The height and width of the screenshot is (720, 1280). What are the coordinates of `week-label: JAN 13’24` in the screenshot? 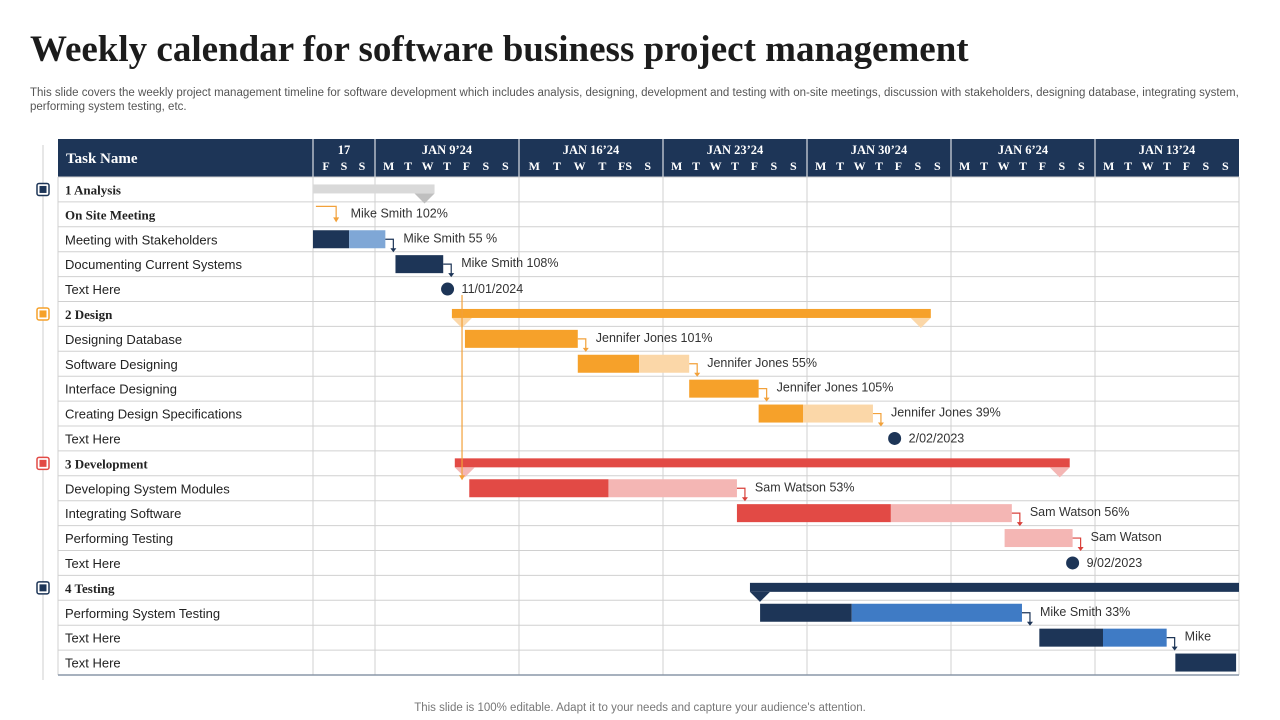 It's located at (1167, 150).